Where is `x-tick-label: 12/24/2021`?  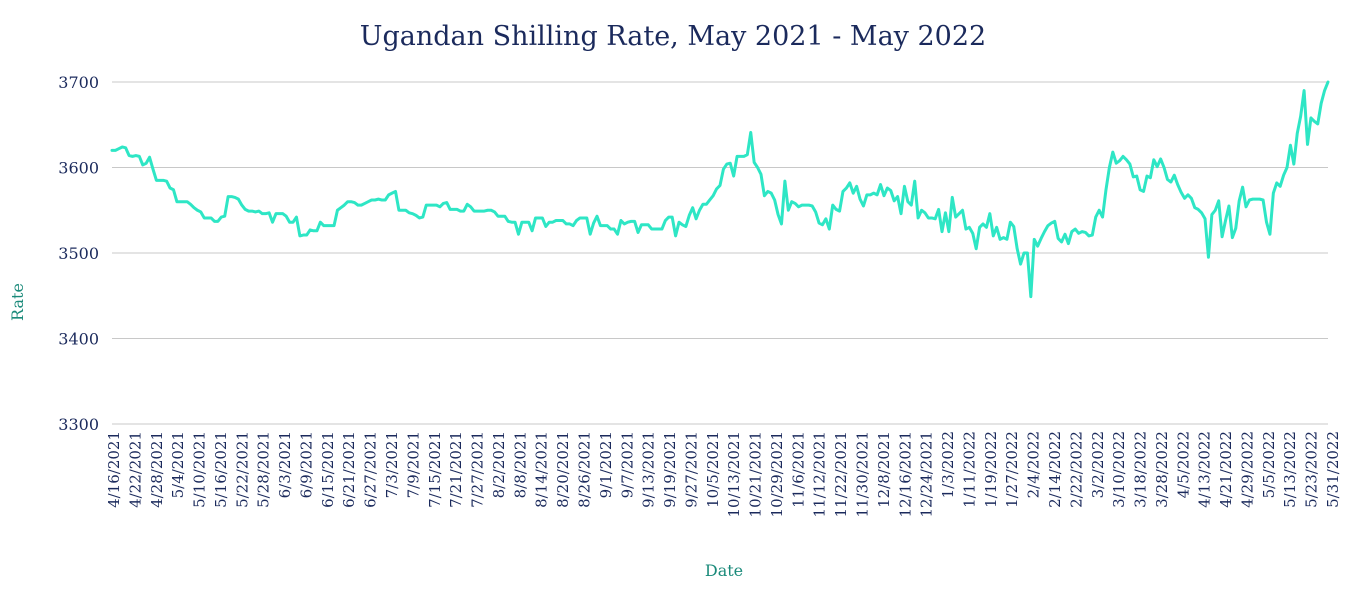
x-tick-label: 12/24/2021 is located at coordinates (927, 474).